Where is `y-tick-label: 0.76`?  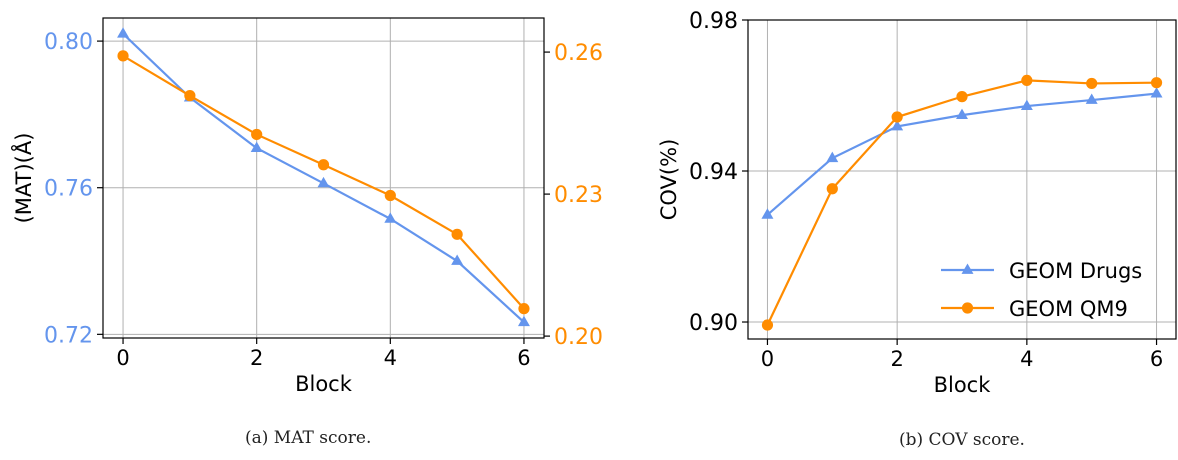
y-tick-label: 0.76 is located at coordinates (68, 189).